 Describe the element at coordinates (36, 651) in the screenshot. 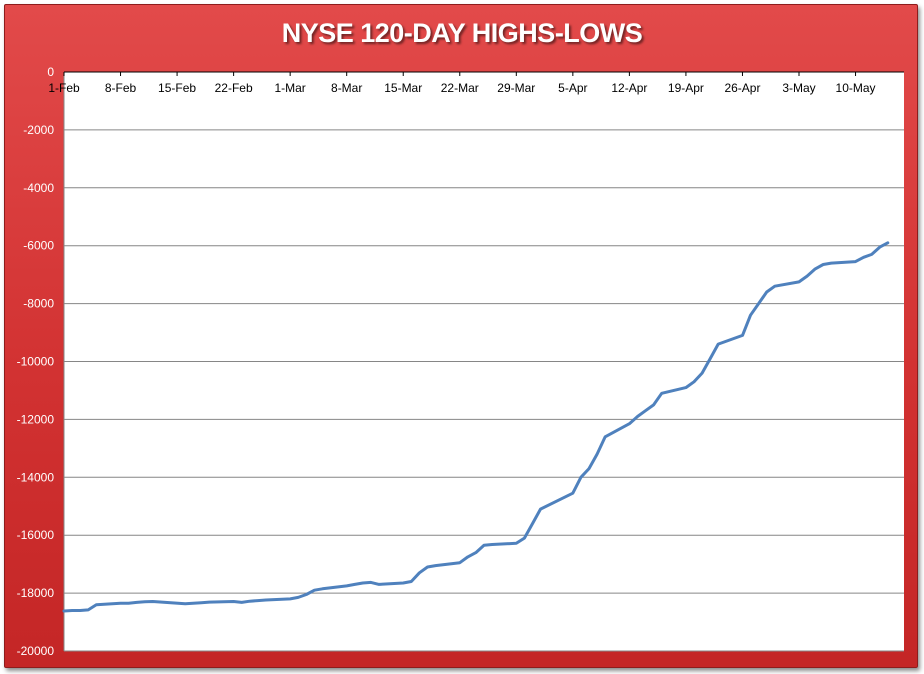

I see `y-tick-label: -20000` at that location.